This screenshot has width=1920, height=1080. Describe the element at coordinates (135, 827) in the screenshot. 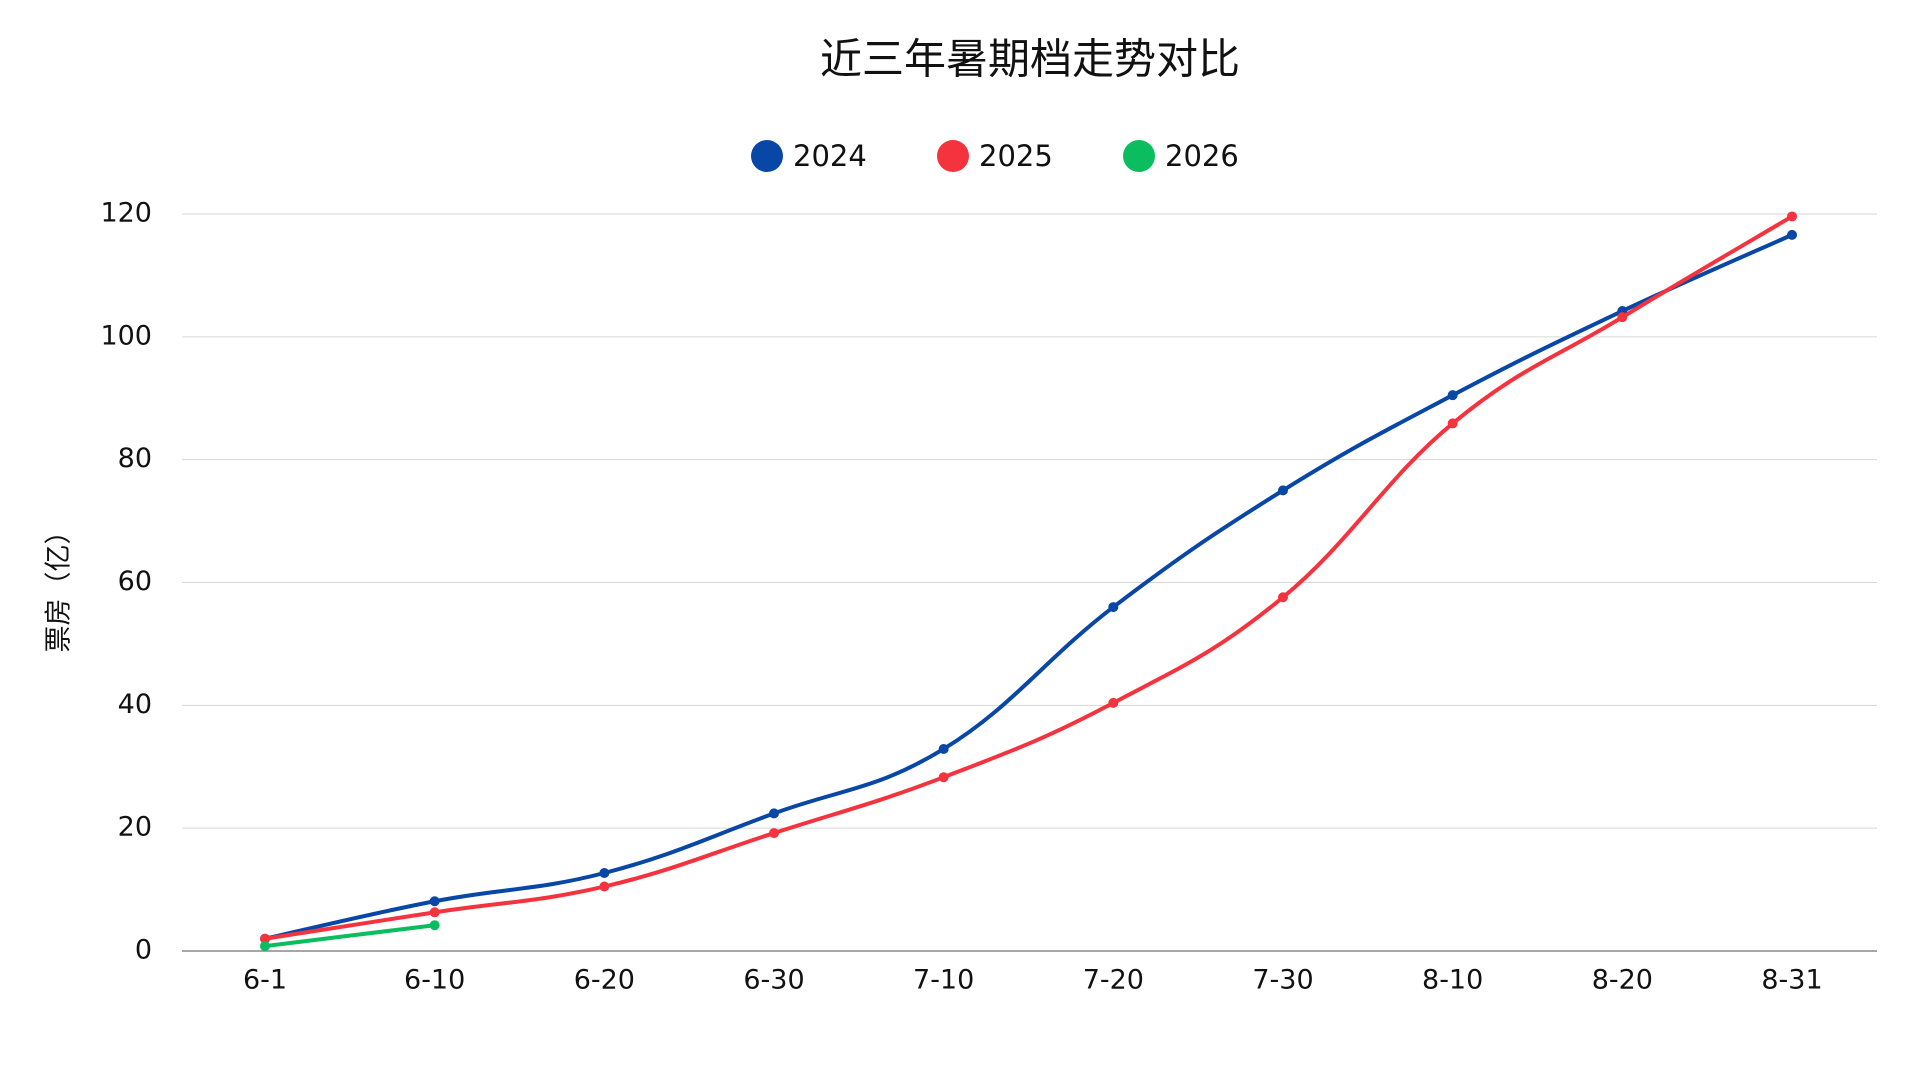

I see `y-tick-label: 20` at that location.